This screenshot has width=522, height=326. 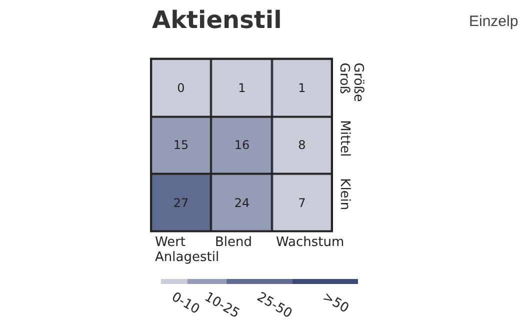 I want to click on data-label: 7, so click(x=302, y=203).